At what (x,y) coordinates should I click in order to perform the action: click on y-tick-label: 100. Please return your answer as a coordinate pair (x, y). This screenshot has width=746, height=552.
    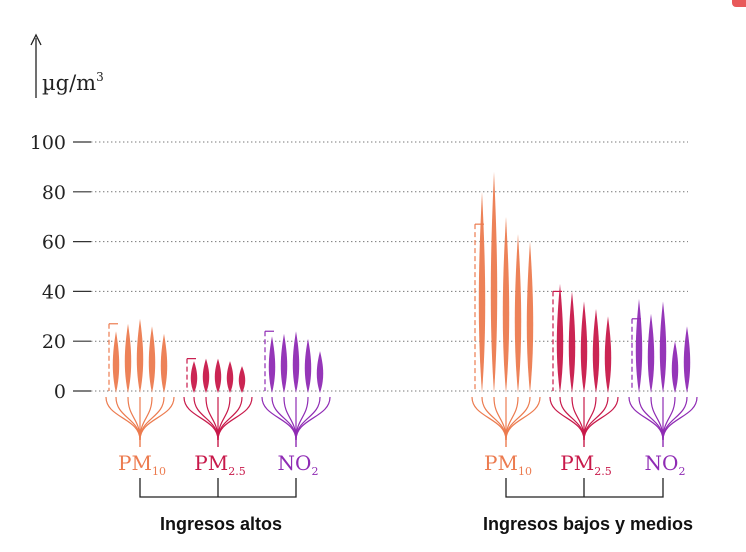
    Looking at the image, I should click on (48, 143).